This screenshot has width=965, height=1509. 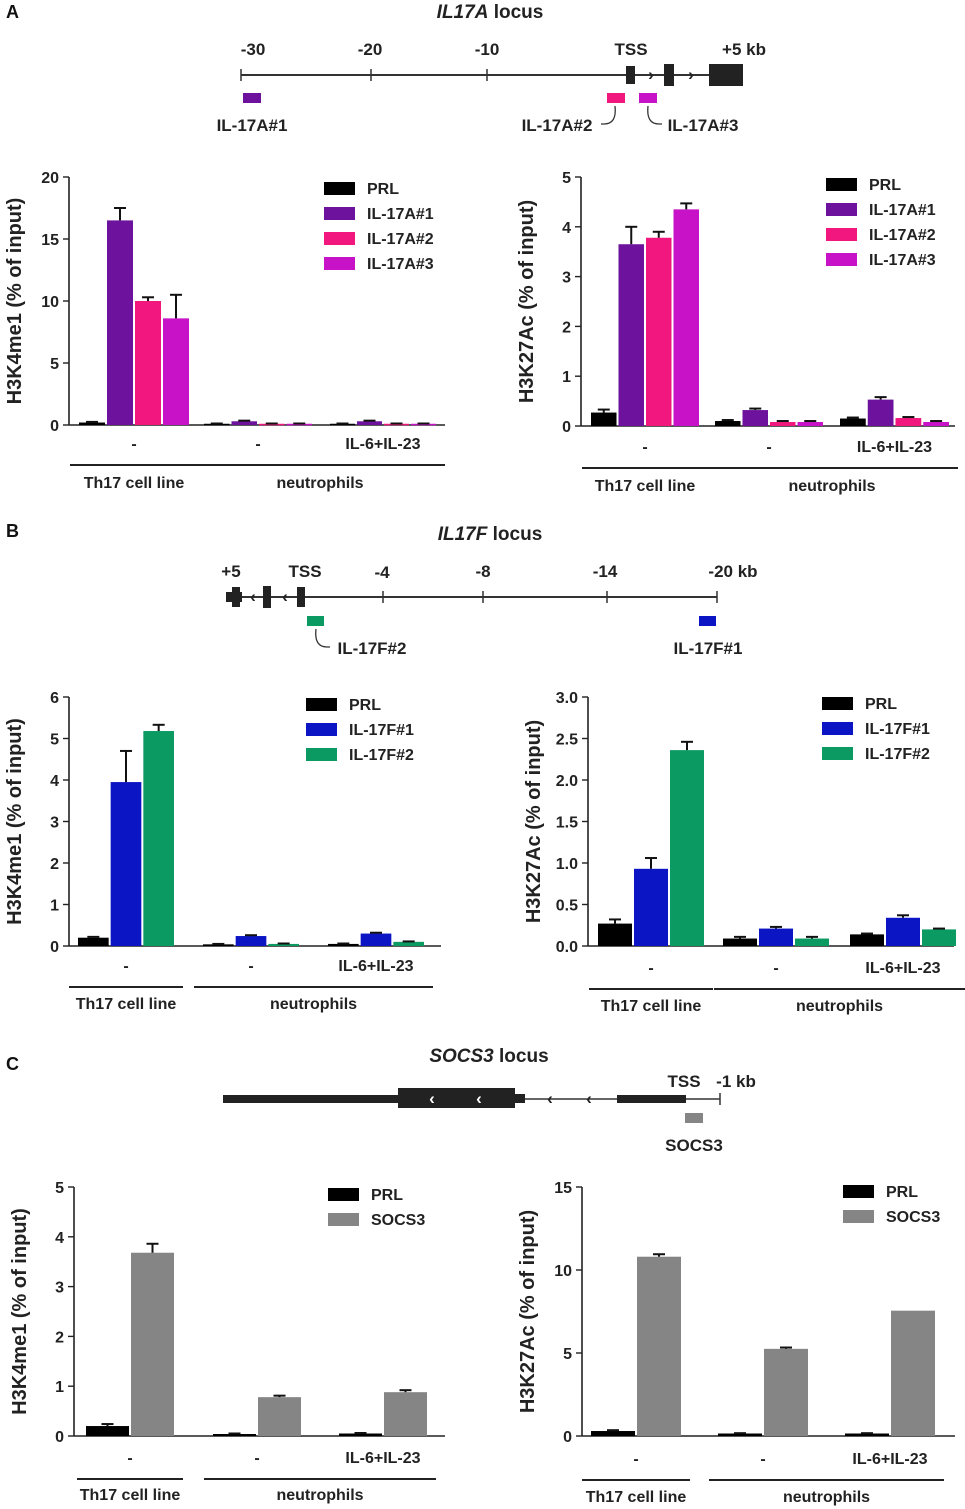 I want to click on locus-tick-label: +5, so click(x=230, y=571).